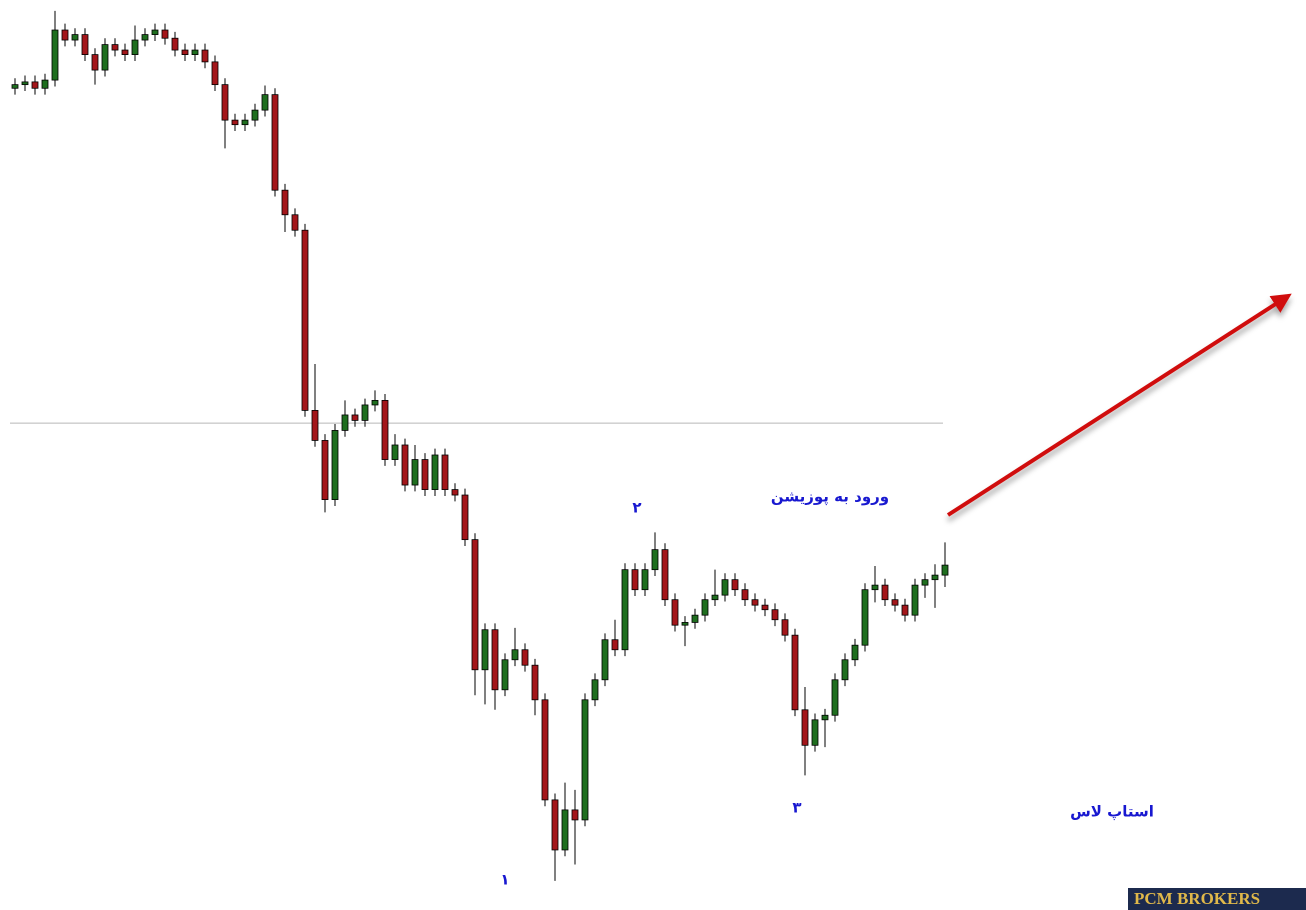 The height and width of the screenshot is (910, 1306). Describe the element at coordinates (636, 508) in the screenshot. I see `point-label: ۲` at that location.